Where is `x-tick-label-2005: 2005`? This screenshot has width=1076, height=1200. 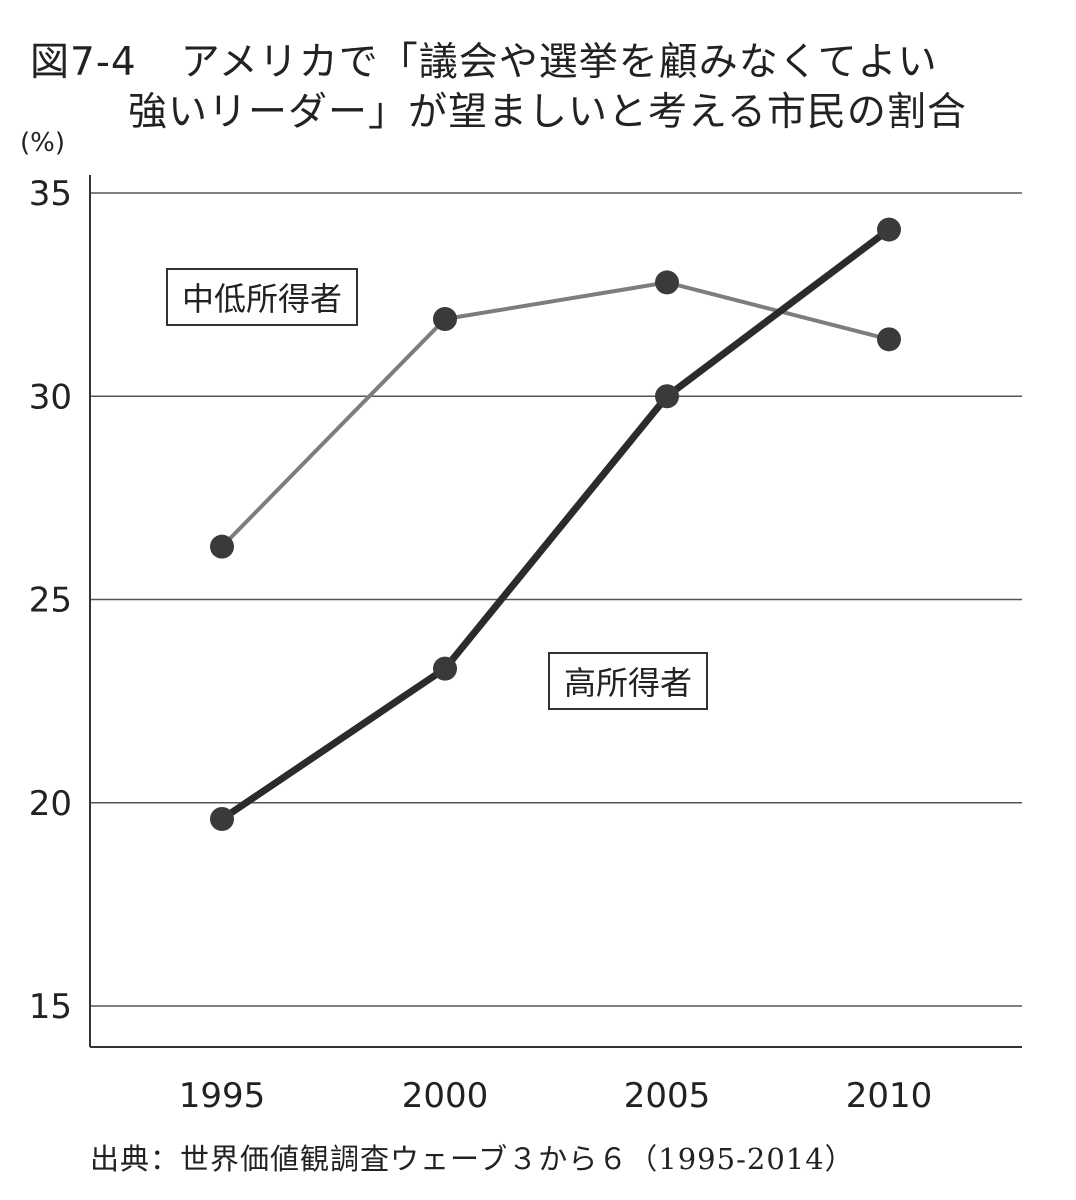
x-tick-label-2005: 2005 is located at coordinates (667, 1096).